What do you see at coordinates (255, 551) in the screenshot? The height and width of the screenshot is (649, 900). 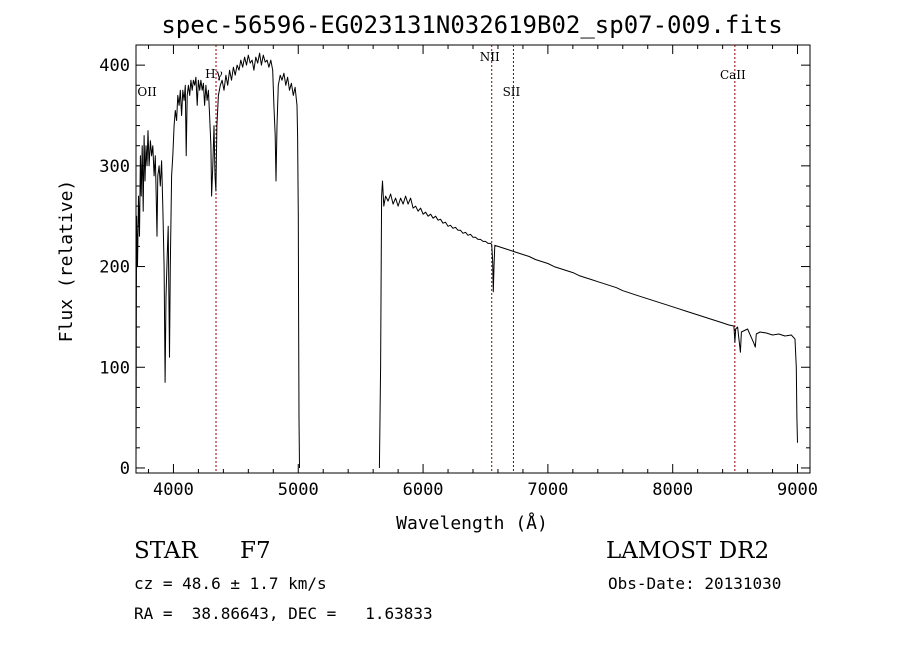 I see `object-subclass: F7` at bounding box center [255, 551].